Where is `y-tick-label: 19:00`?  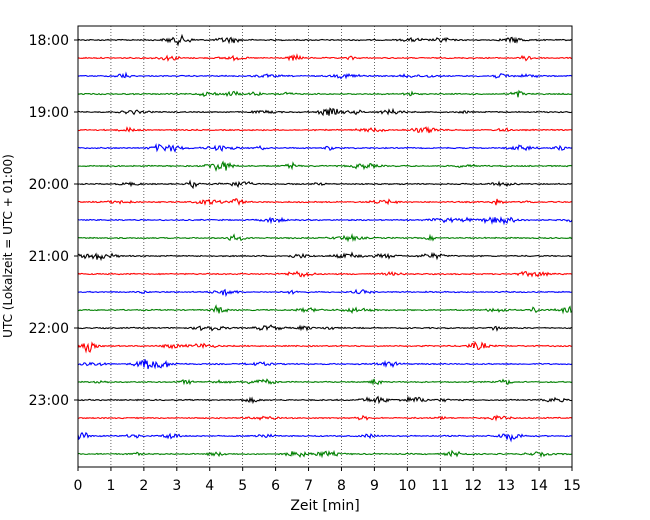
y-tick-label: 19:00 is located at coordinates (49, 113).